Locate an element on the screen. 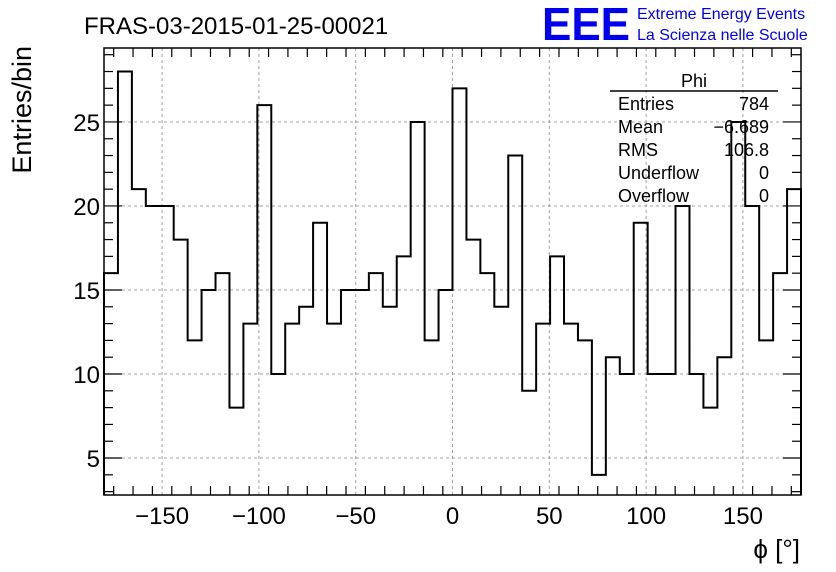 This screenshot has width=836, height=572. stats-rms-value: 106.8 is located at coordinates (746, 150).